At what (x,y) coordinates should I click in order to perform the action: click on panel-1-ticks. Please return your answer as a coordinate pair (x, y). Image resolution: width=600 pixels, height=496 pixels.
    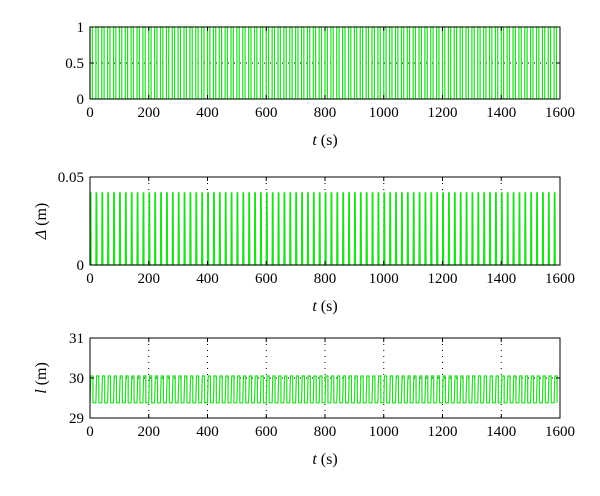
    Looking at the image, I should click on (325, 63).